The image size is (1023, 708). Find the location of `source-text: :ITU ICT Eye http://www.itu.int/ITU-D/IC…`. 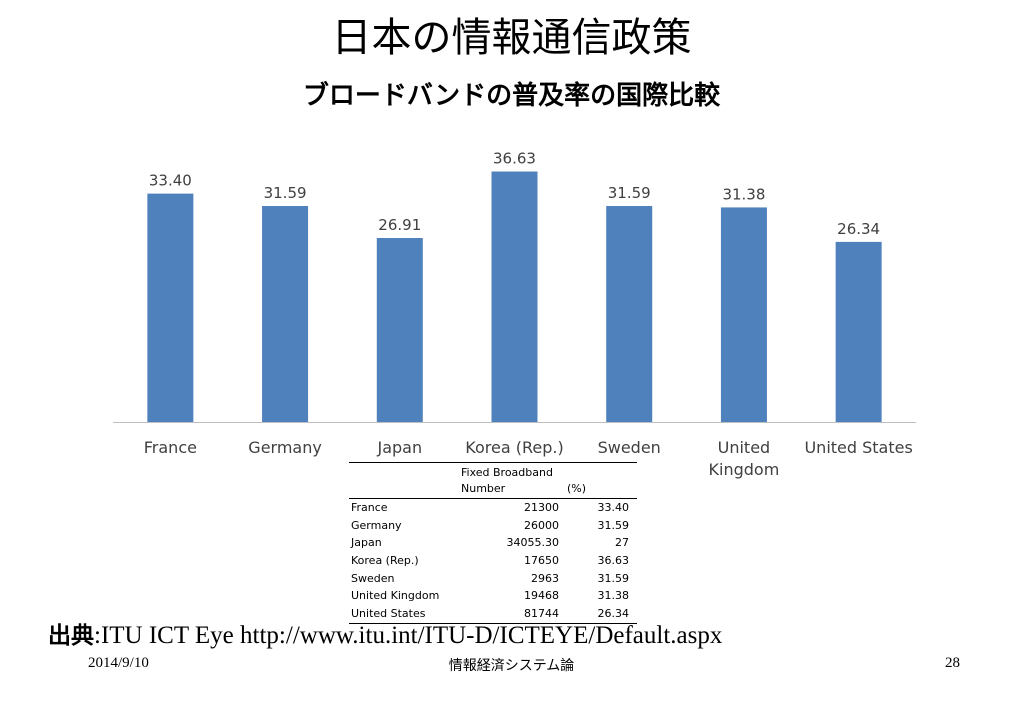

source-text: :ITU ICT Eye http://www.itu.int/ITU-D/IC… is located at coordinates (408, 635).